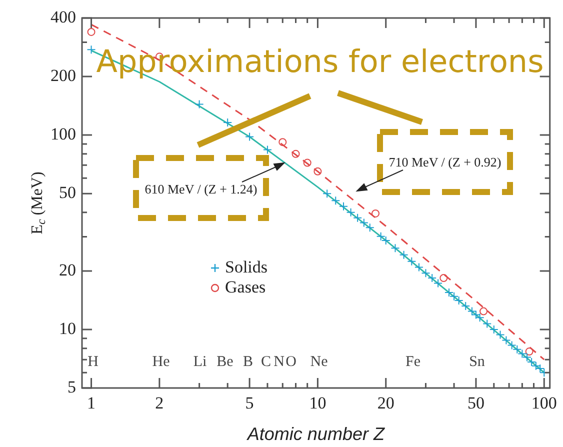 This screenshot has width=563, height=447. What do you see at coordinates (201, 188) in the screenshot?
I see `annotation: 610 MeV / (Z + 1.24)` at bounding box center [201, 188].